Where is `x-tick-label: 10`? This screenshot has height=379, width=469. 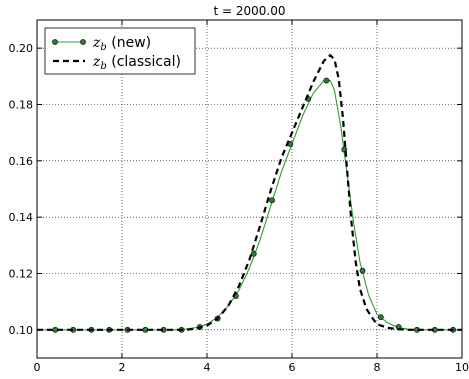
x-tick-label: 10 is located at coordinates (462, 367).